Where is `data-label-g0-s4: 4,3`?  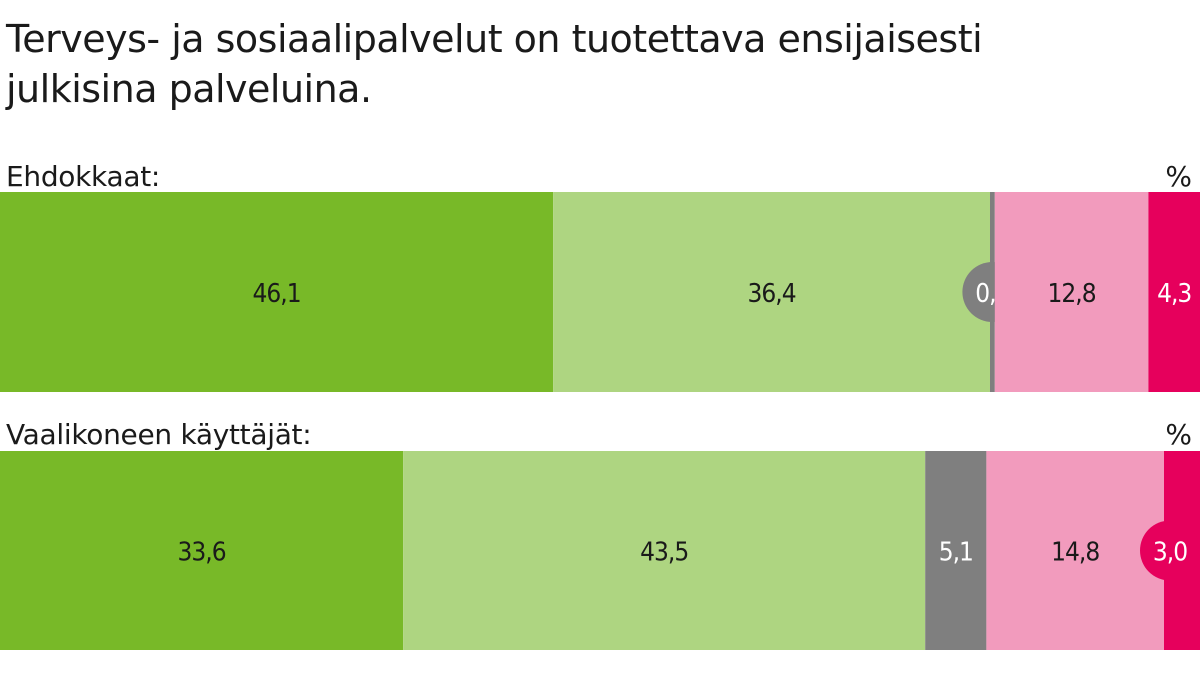
data-label-g0-s4: 4,3 is located at coordinates (1174, 294).